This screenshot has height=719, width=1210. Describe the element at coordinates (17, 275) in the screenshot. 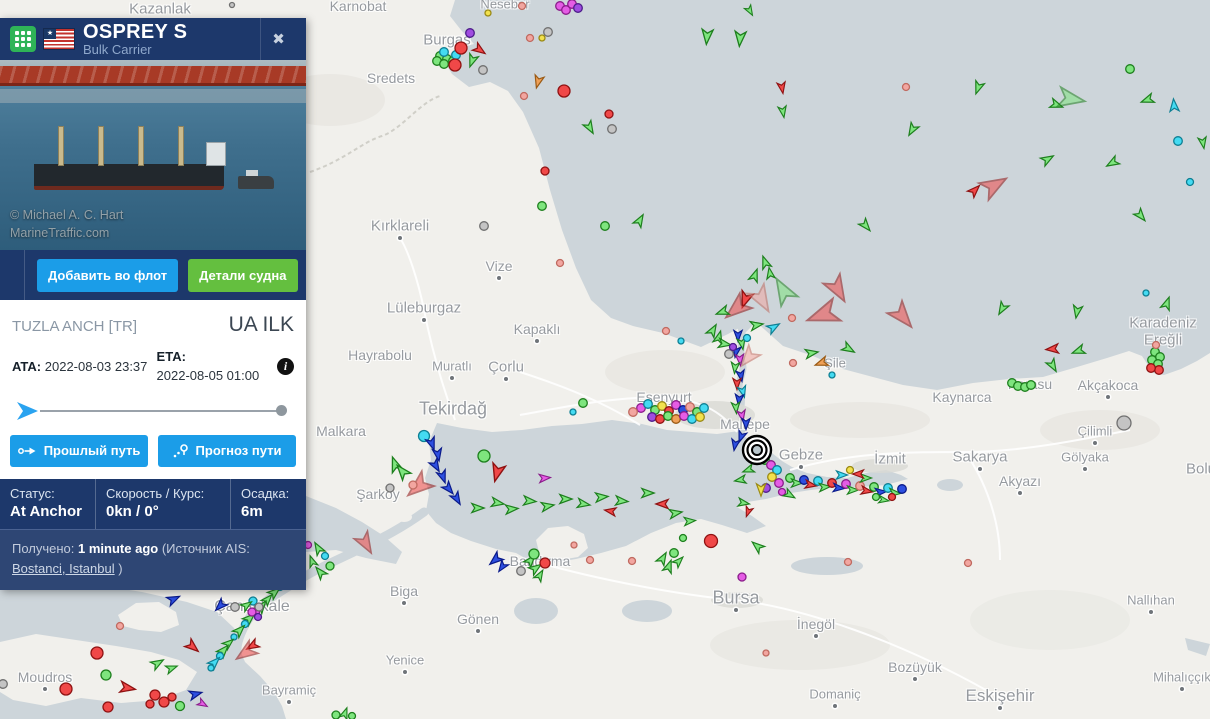

I see `menu-icon` at that location.